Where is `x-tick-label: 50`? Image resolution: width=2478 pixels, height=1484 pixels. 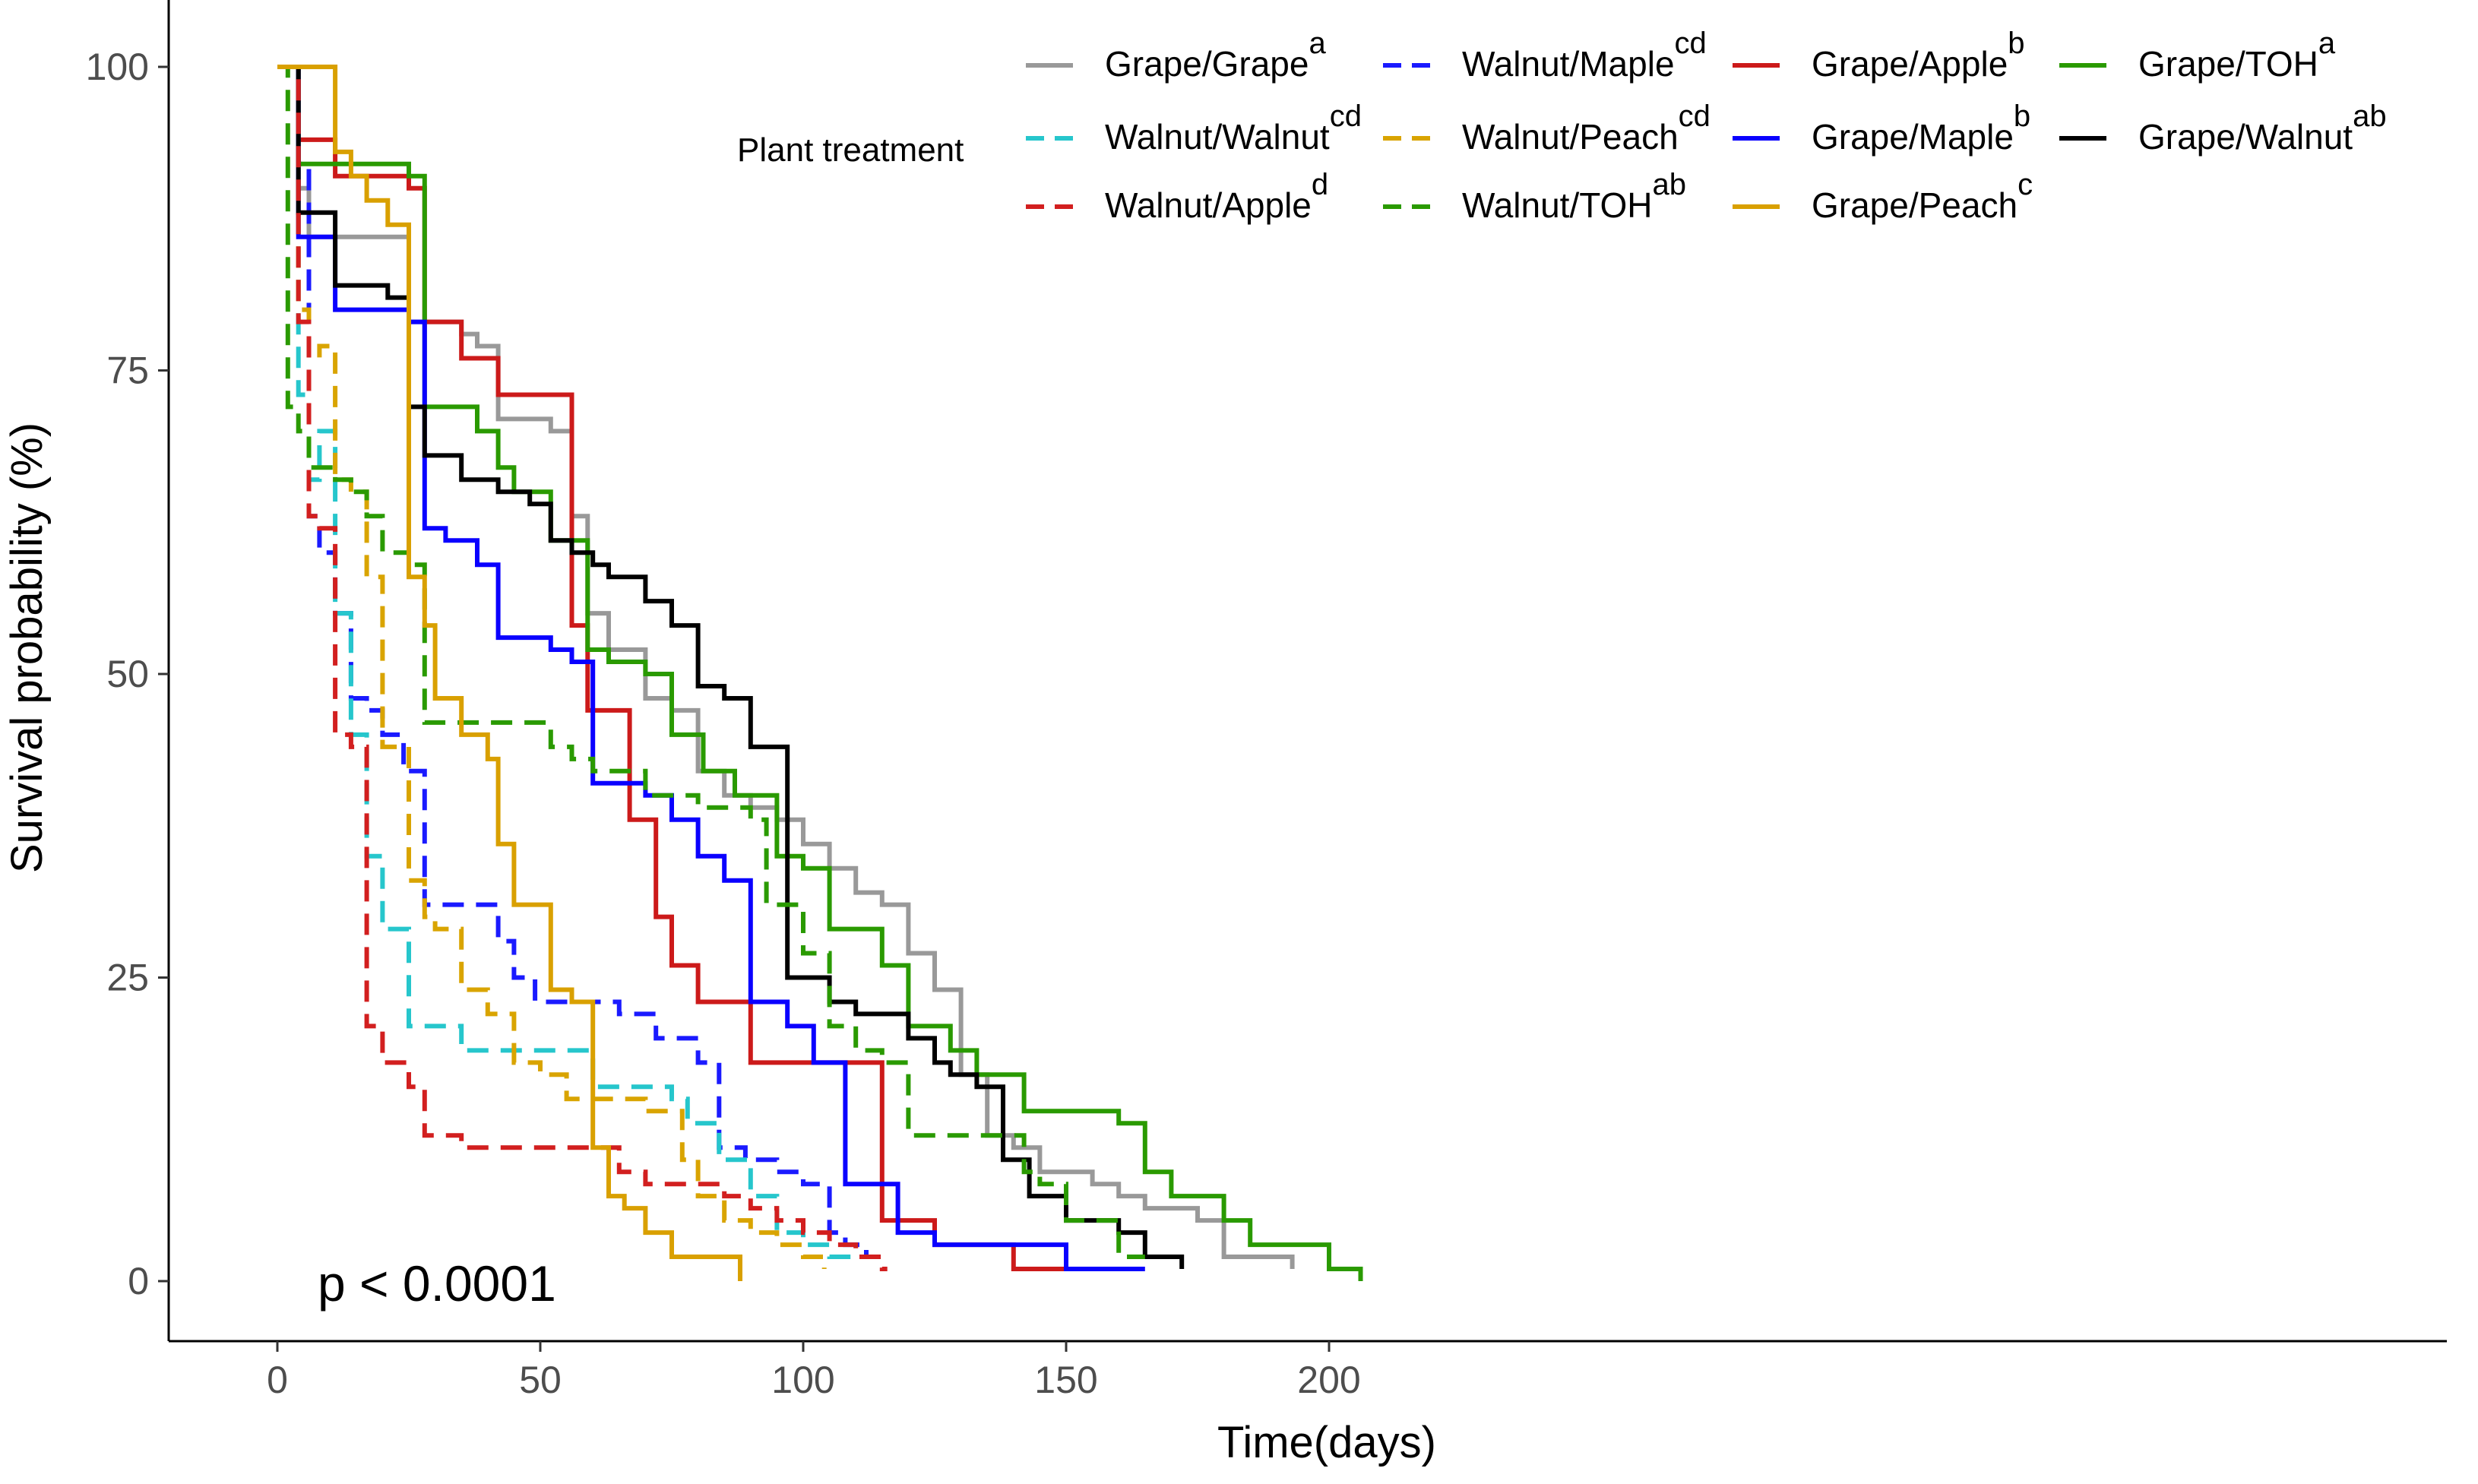
x-tick-label: 50 is located at coordinates (540, 1380).